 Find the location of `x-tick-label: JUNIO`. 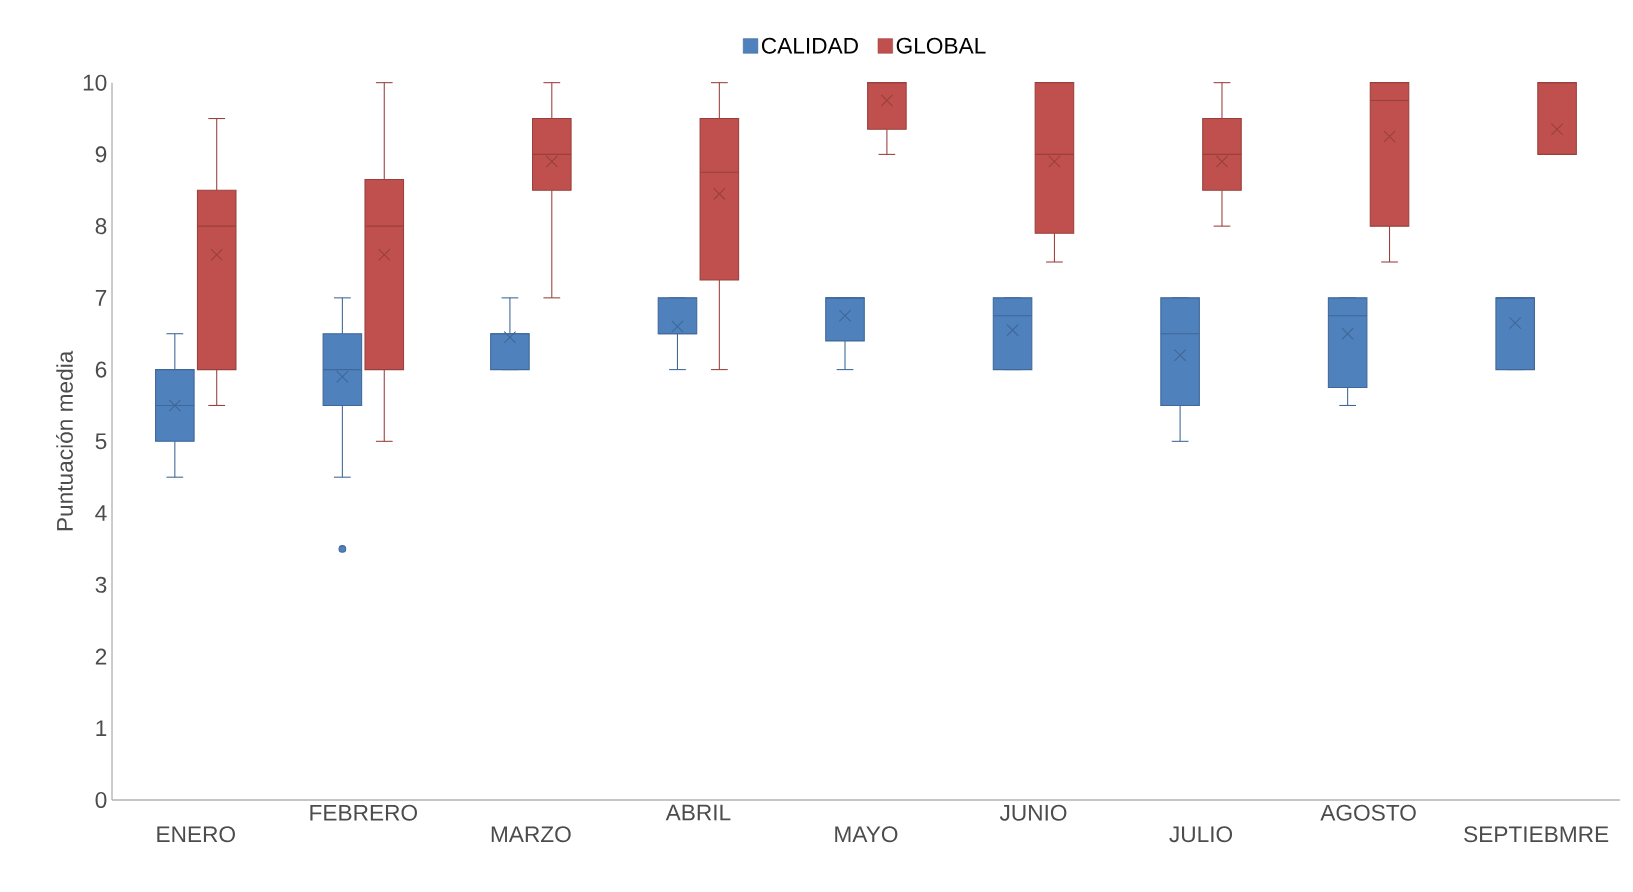

x-tick-label: JUNIO is located at coordinates (1033, 812).